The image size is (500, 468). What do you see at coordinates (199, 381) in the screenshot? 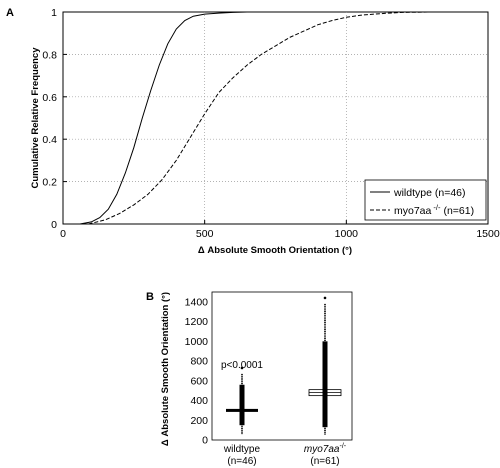
I see `b-y-tick-label: 600` at bounding box center [199, 381].